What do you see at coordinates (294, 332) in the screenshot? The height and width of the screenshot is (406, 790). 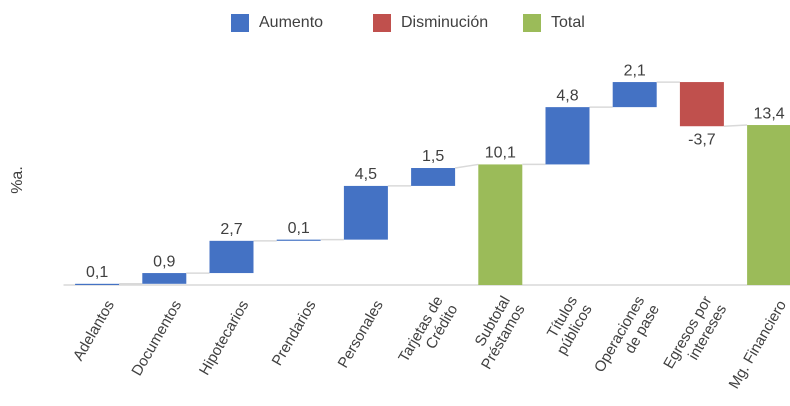 I see `x-tick-label: Prendarios` at bounding box center [294, 332].